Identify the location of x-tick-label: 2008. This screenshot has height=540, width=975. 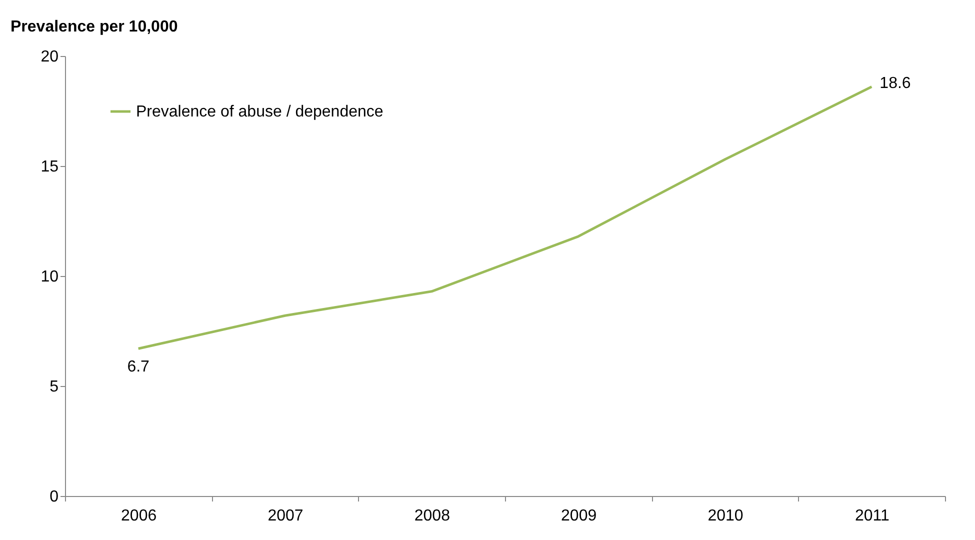
(432, 516).